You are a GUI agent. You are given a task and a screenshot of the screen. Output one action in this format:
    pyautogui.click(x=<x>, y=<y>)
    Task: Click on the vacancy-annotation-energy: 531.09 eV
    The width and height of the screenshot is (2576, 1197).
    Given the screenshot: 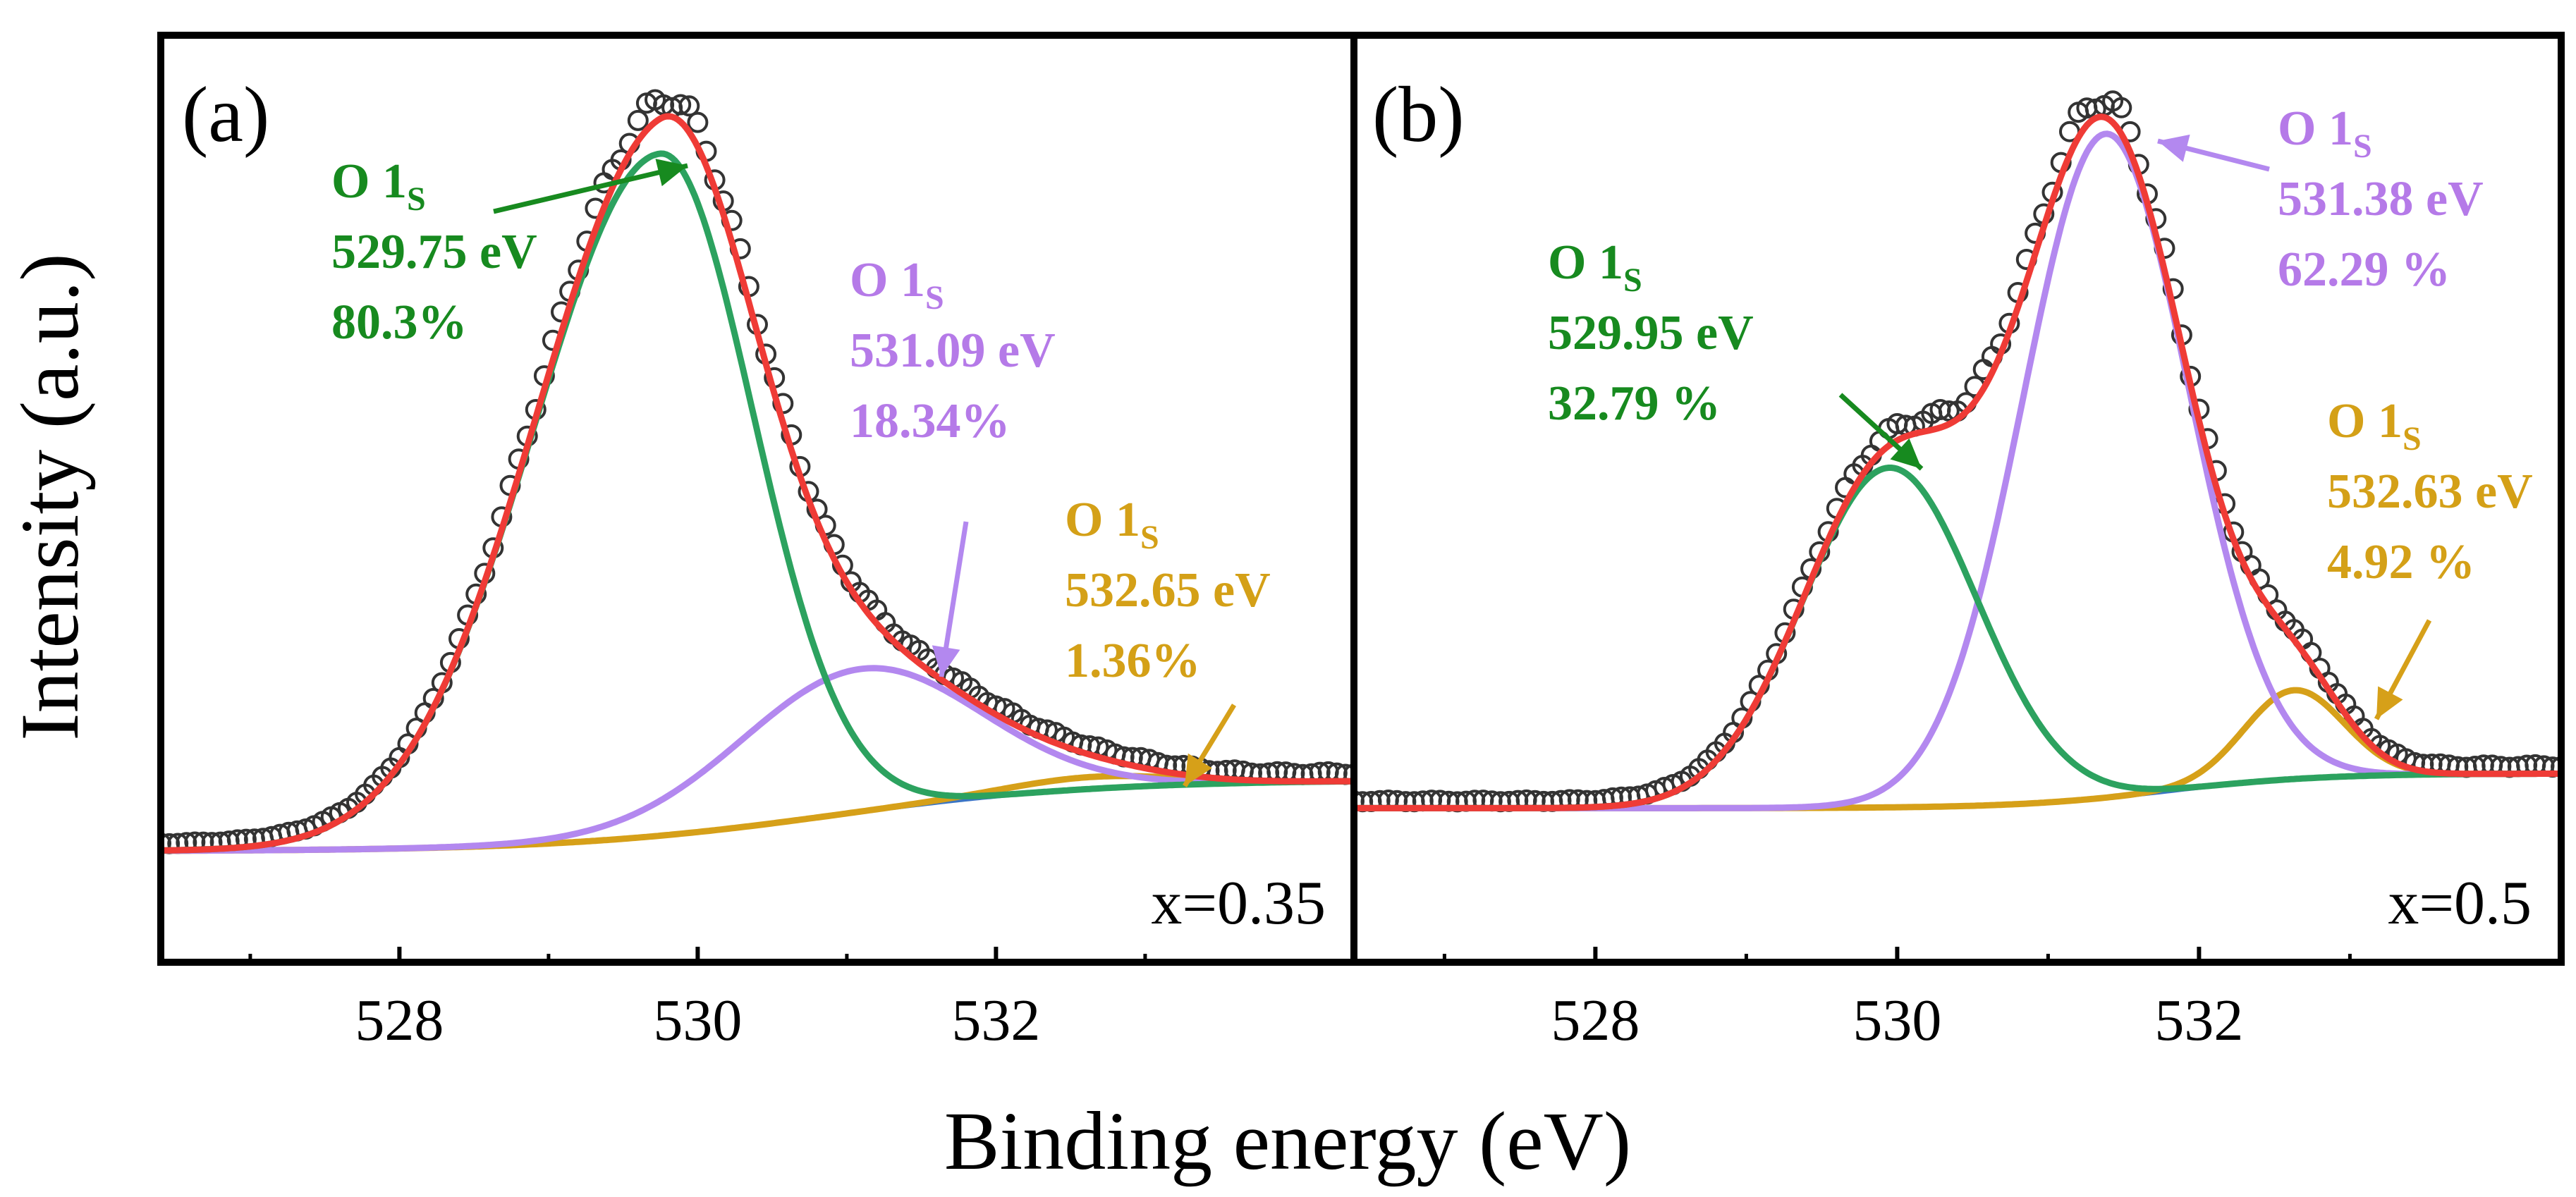 What is the action you would take?
    pyautogui.click(x=953, y=351)
    